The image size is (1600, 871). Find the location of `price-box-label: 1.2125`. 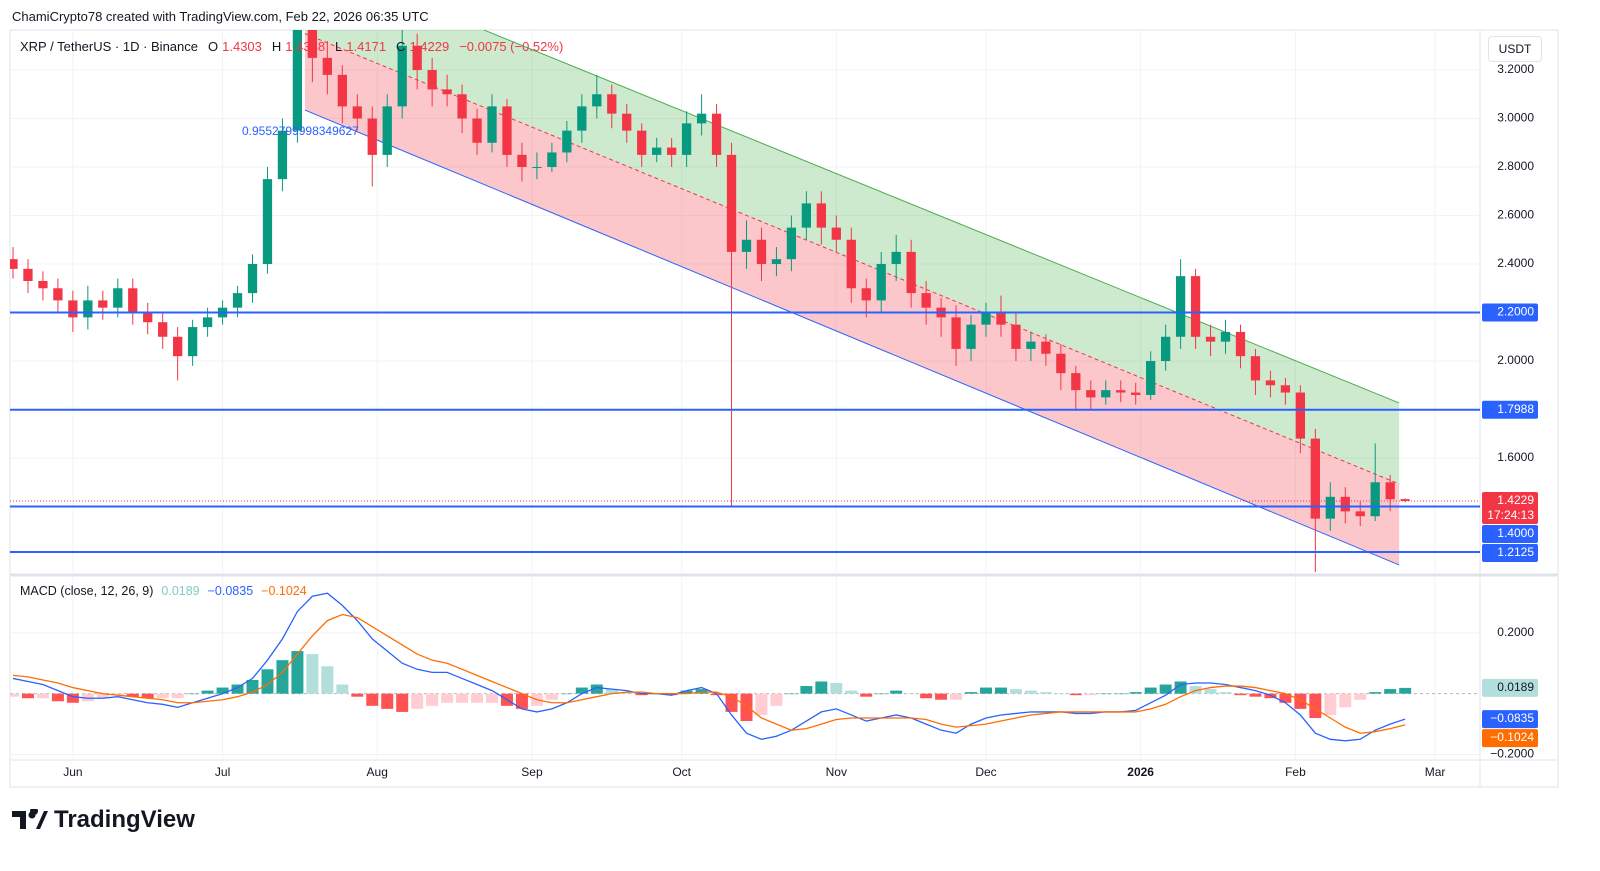

price-box-label: 1.2125 is located at coordinates (1515, 552).